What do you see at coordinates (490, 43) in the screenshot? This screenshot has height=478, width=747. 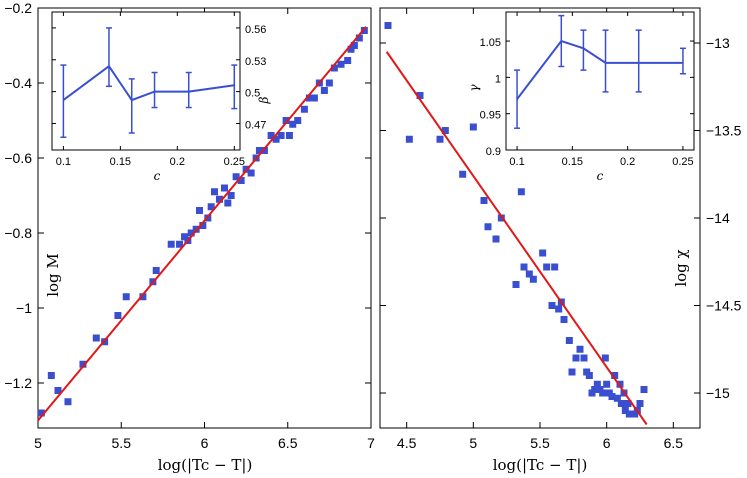 I see `right-inset-y-tick-label: 1.05` at bounding box center [490, 43].